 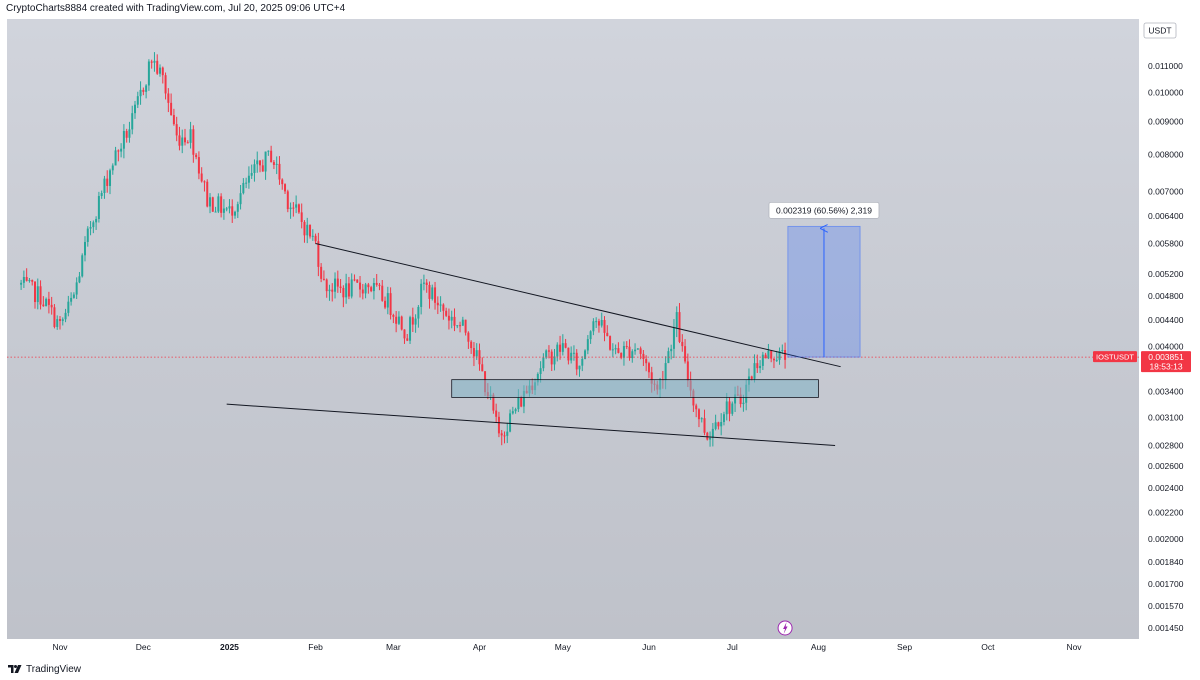 What do you see at coordinates (1166, 274) in the screenshot?
I see `price-tick-label: 0.005200` at bounding box center [1166, 274].